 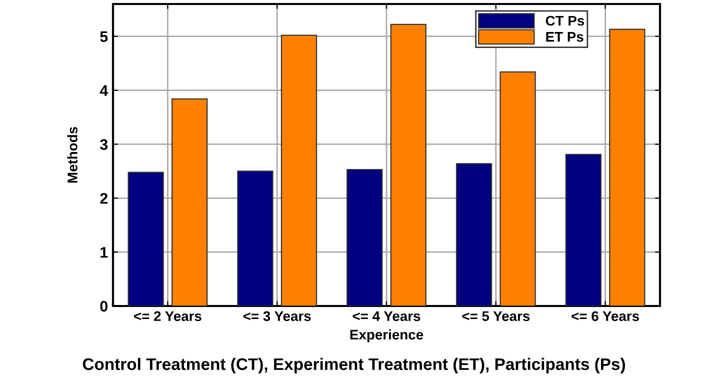 What do you see at coordinates (104, 198) in the screenshot?
I see `y-tick-label: 2` at bounding box center [104, 198].